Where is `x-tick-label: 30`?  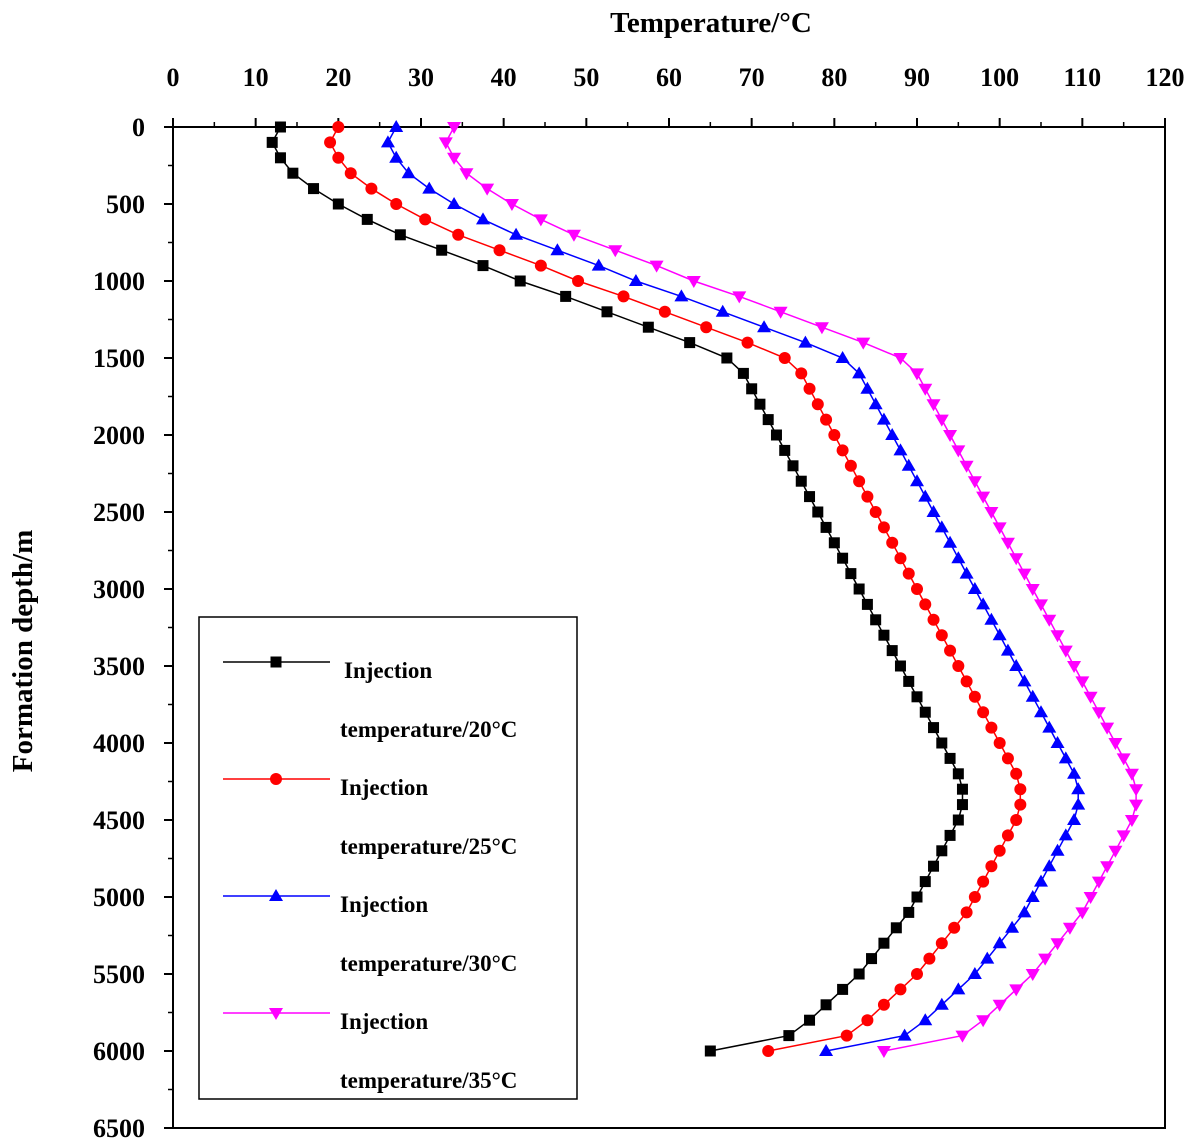 x-tick-label: 30 is located at coordinates (421, 77).